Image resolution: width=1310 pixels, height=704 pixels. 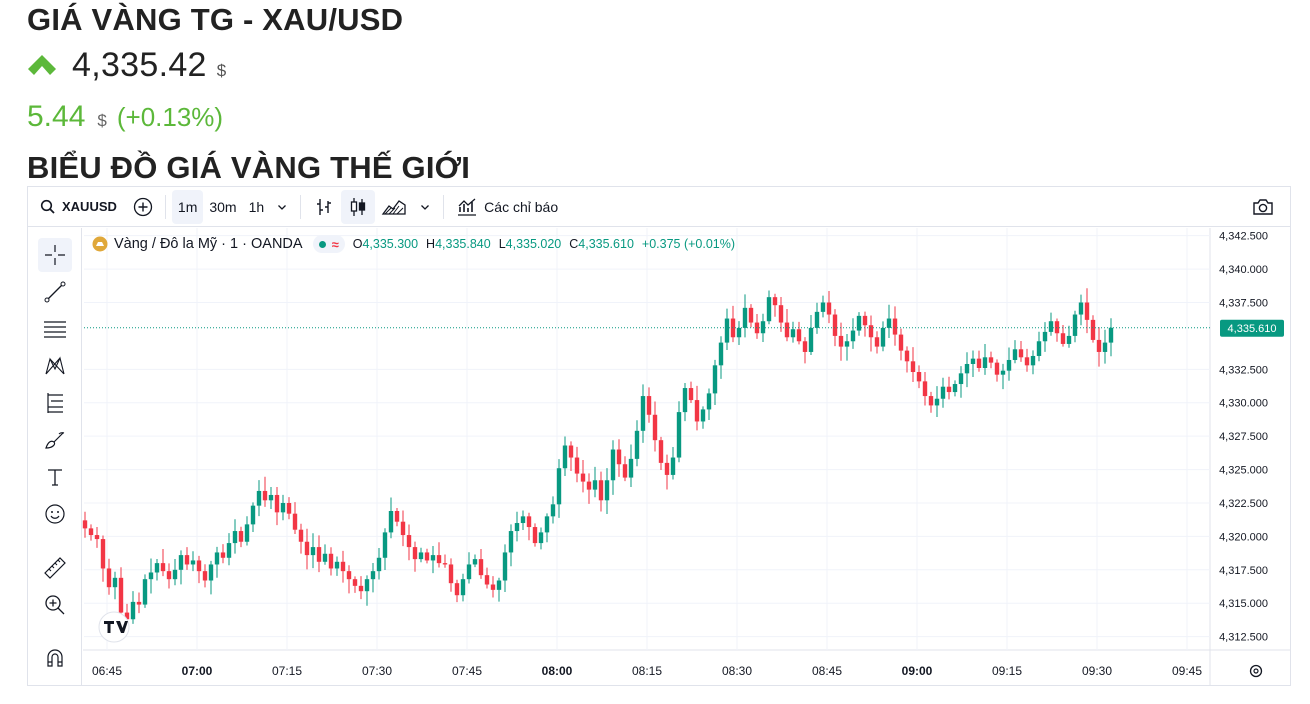 What do you see at coordinates (1256, 671) in the screenshot?
I see `settings-icon` at bounding box center [1256, 671].